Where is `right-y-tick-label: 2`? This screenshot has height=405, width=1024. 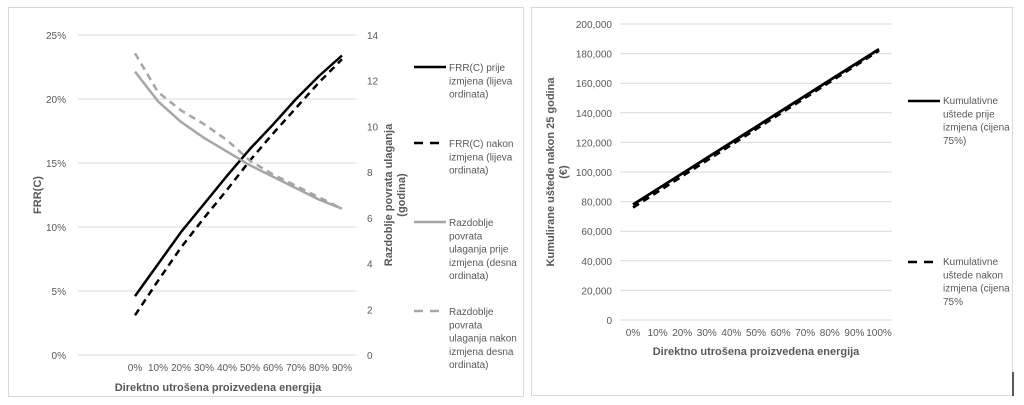 right-y-tick-label: 2 is located at coordinates (370, 310).